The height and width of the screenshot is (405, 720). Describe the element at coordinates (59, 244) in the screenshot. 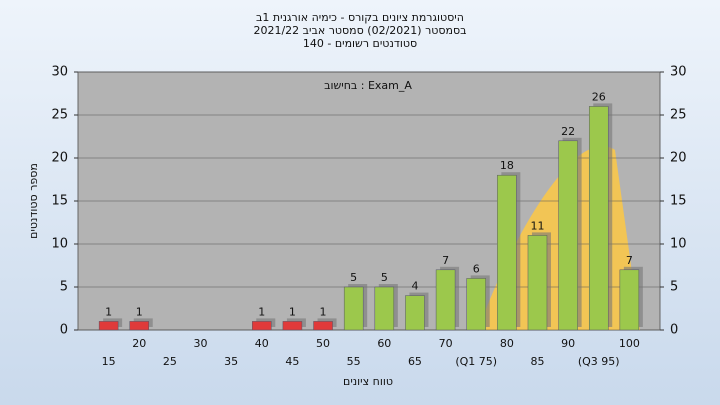

I see `y-tick-label: 10` at that location.